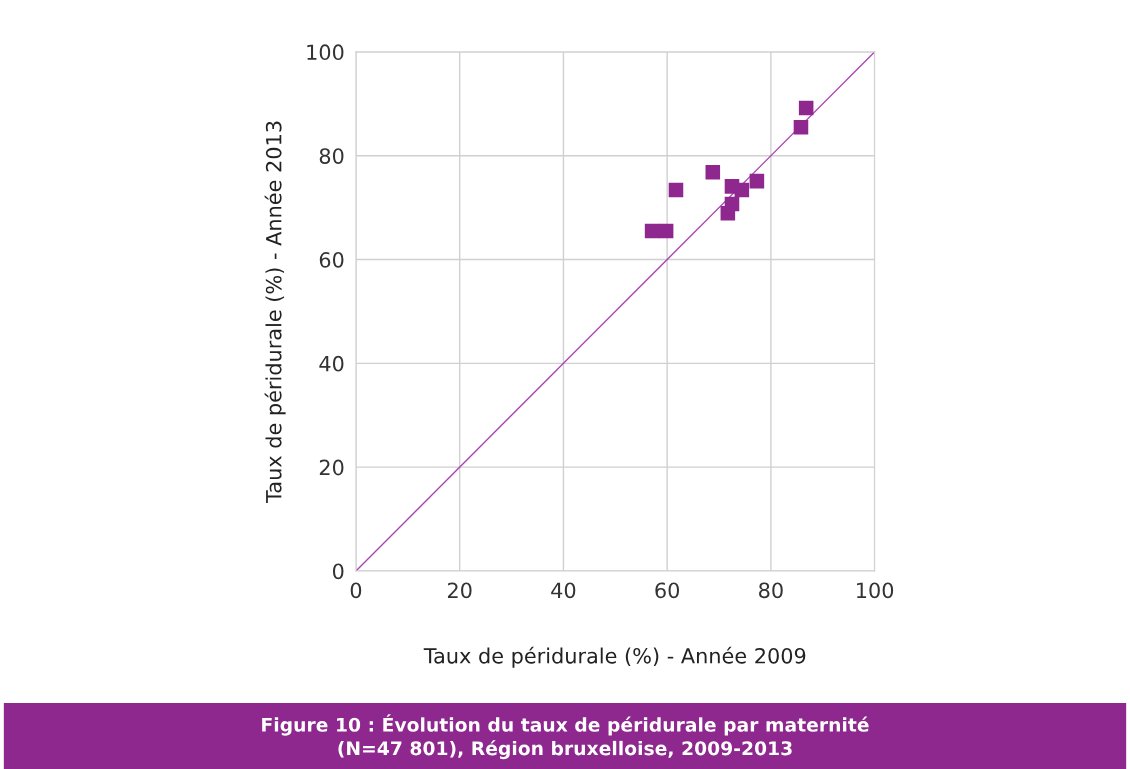  I want to click on y-tick-label: 0, so click(338, 571).